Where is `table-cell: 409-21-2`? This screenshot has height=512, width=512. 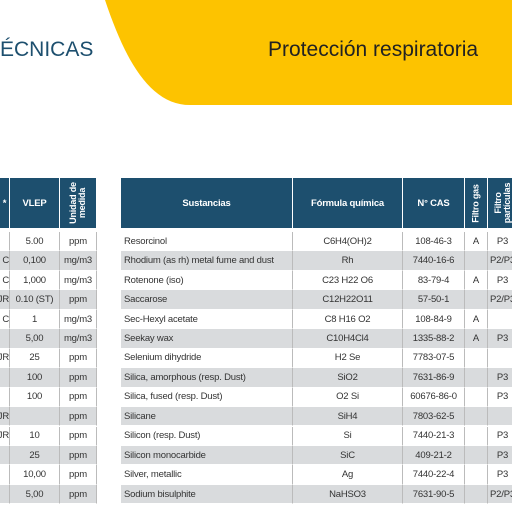 table-cell: 409-21-2 is located at coordinates (434, 455).